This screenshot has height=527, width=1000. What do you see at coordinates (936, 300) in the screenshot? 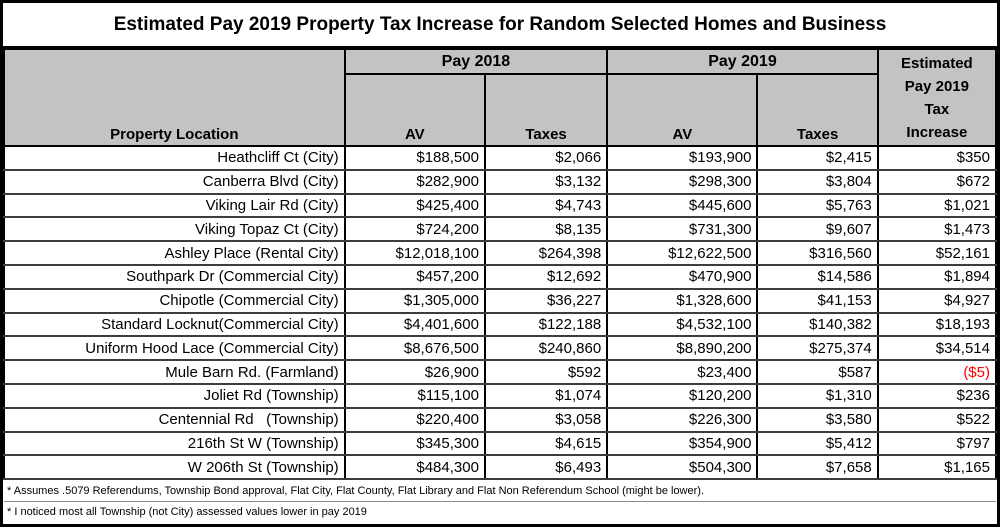
I see `increase-cell: $4,927` at bounding box center [936, 300].